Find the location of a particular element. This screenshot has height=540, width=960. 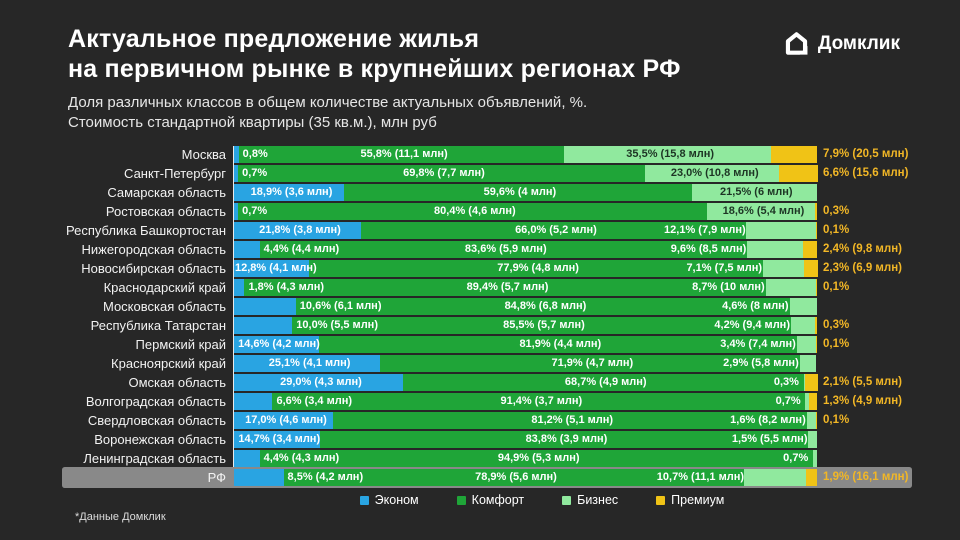

bar-segment-label-comfort: 77,9% (4,8 млн) is located at coordinates (538, 268).